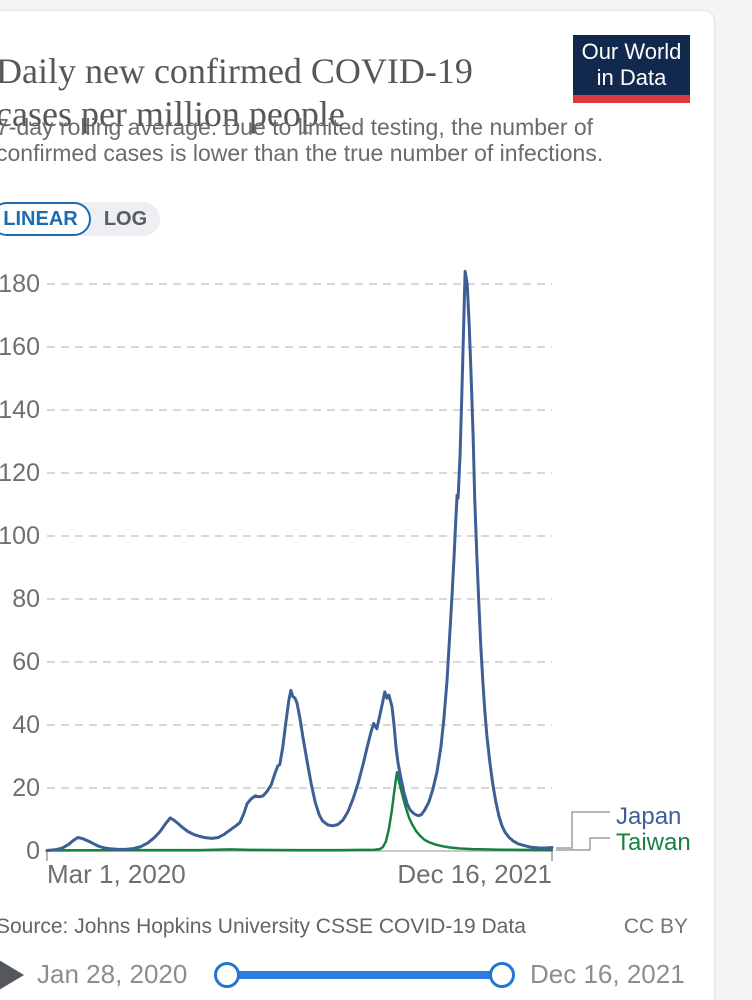  What do you see at coordinates (655, 926) in the screenshot?
I see `license-link: CC BY` at bounding box center [655, 926].